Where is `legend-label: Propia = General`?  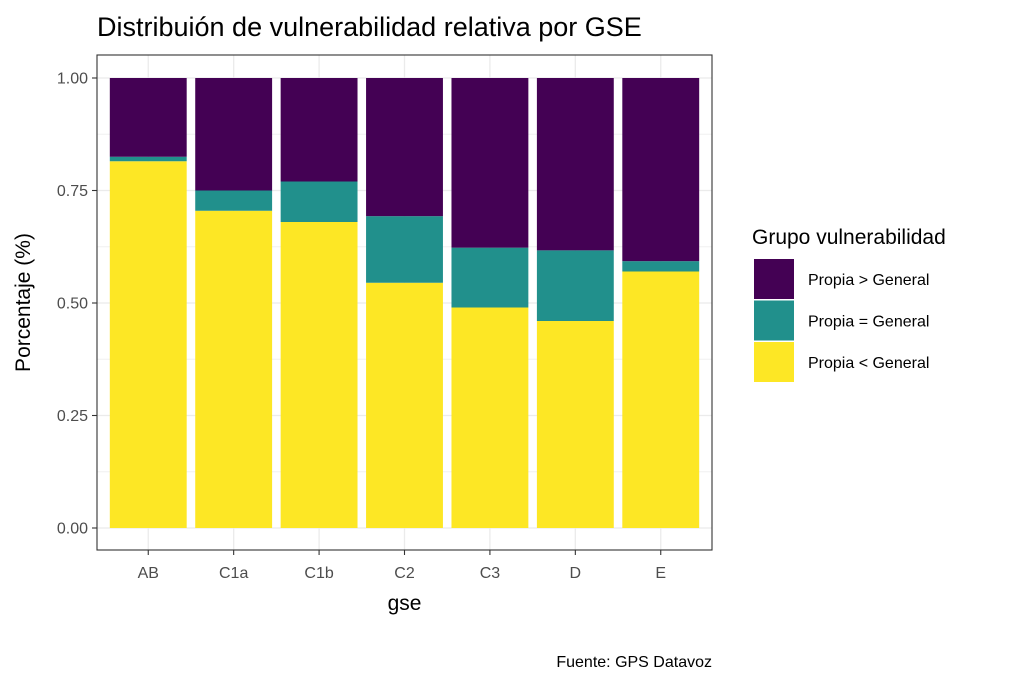
legend-label: Propia = General is located at coordinates (868, 322).